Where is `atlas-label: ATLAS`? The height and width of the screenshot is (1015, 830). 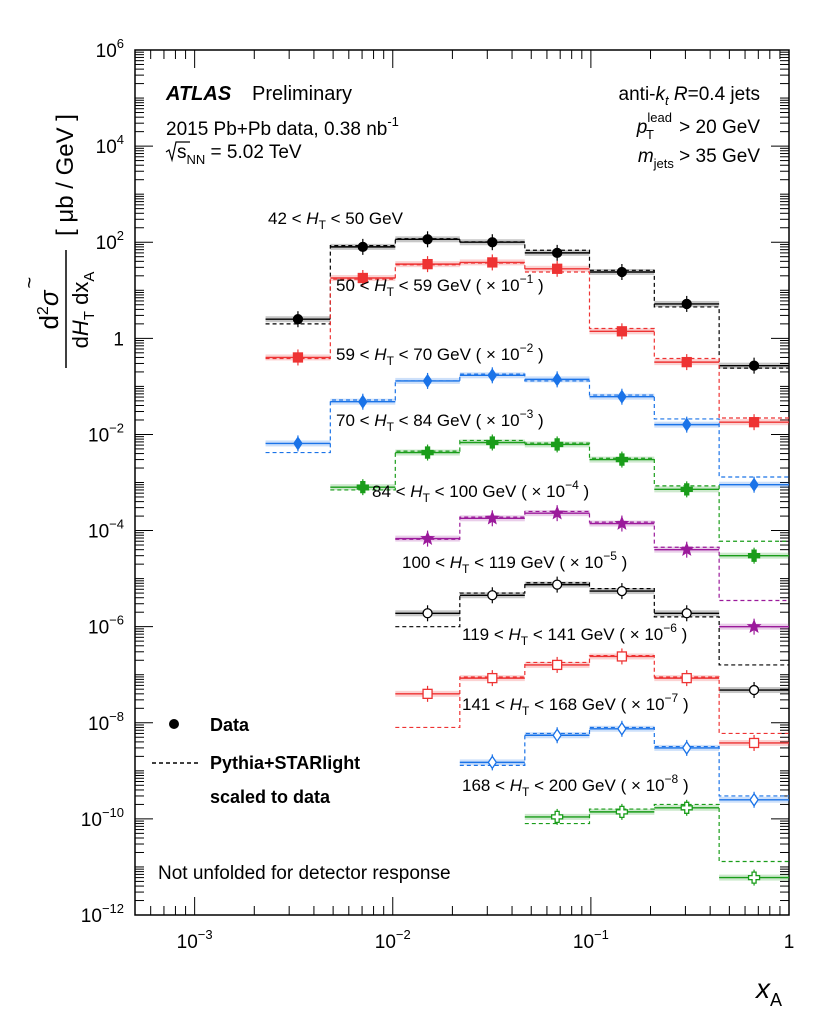
atlas-label: ATLAS is located at coordinates (198, 94).